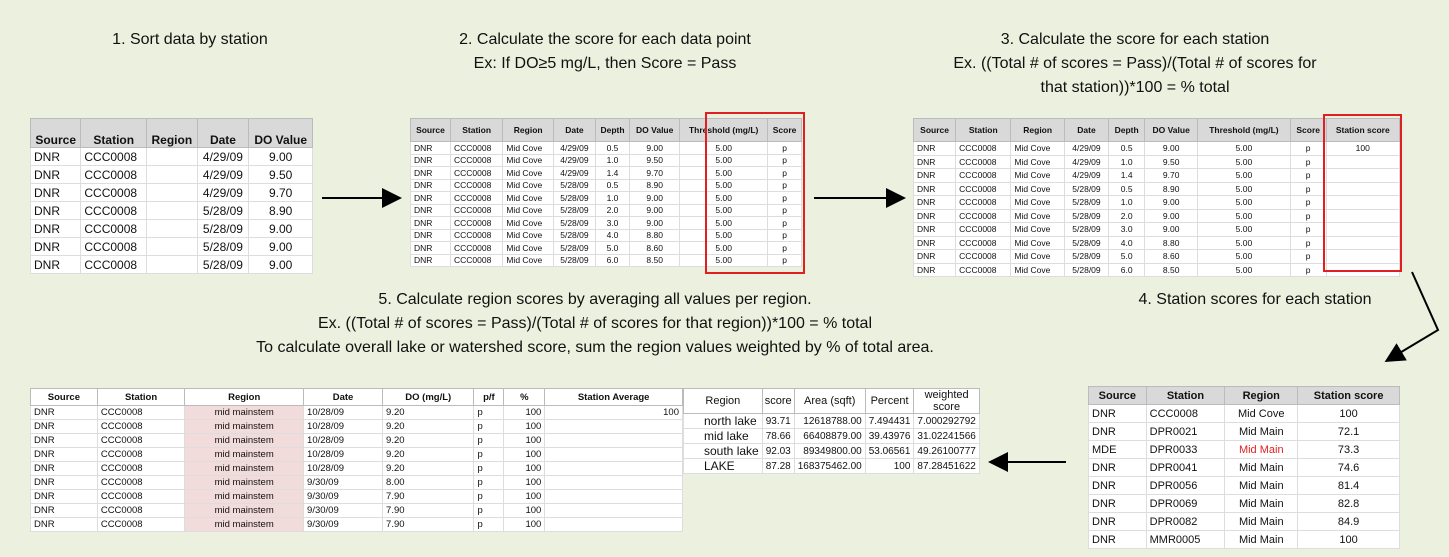 This screenshot has height=557, width=1449. I want to click on header-row: Source Station Region Station score, so click(1244, 395).